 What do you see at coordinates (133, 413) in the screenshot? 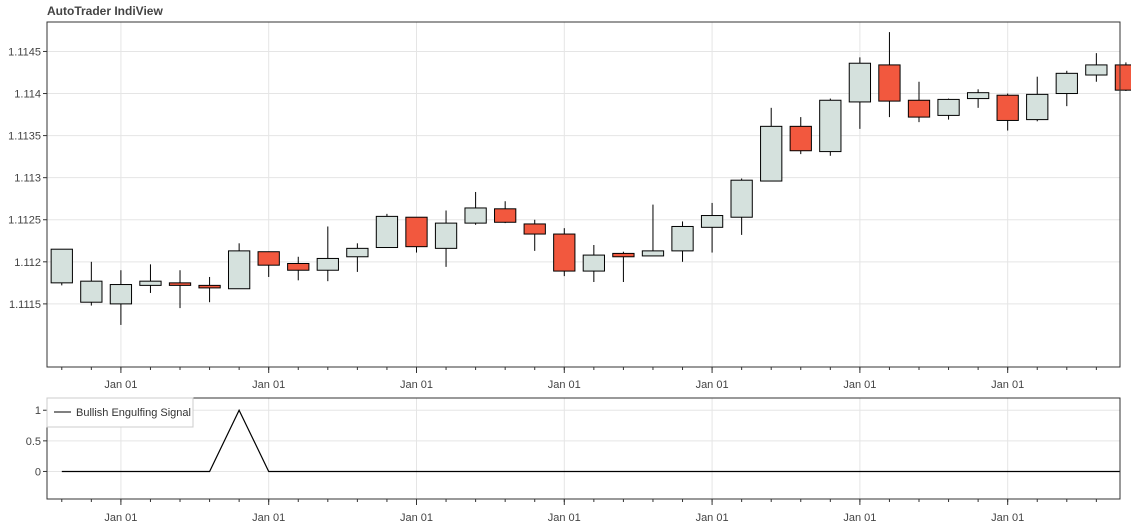
I see `legend-label: Bullish Engulfing Signal` at bounding box center [133, 413].